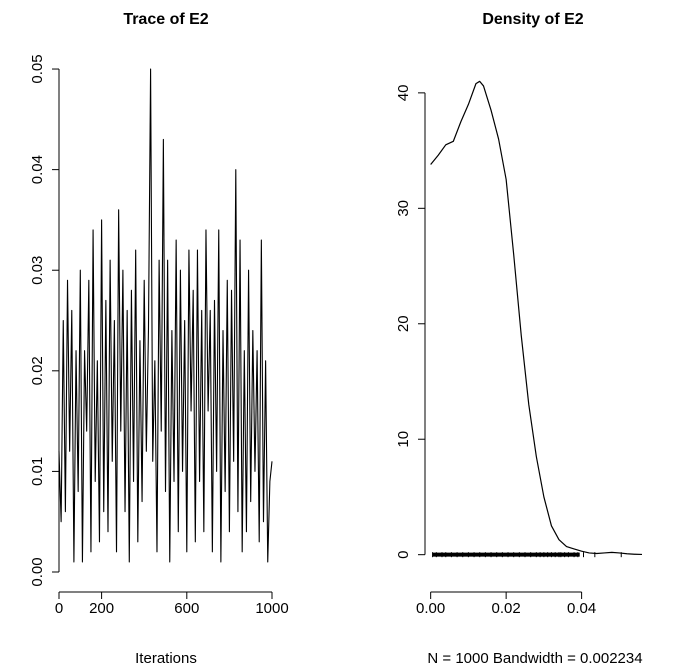  What do you see at coordinates (37, 571) in the screenshot?
I see `trace-y-tick-label: 0.00` at bounding box center [37, 571].